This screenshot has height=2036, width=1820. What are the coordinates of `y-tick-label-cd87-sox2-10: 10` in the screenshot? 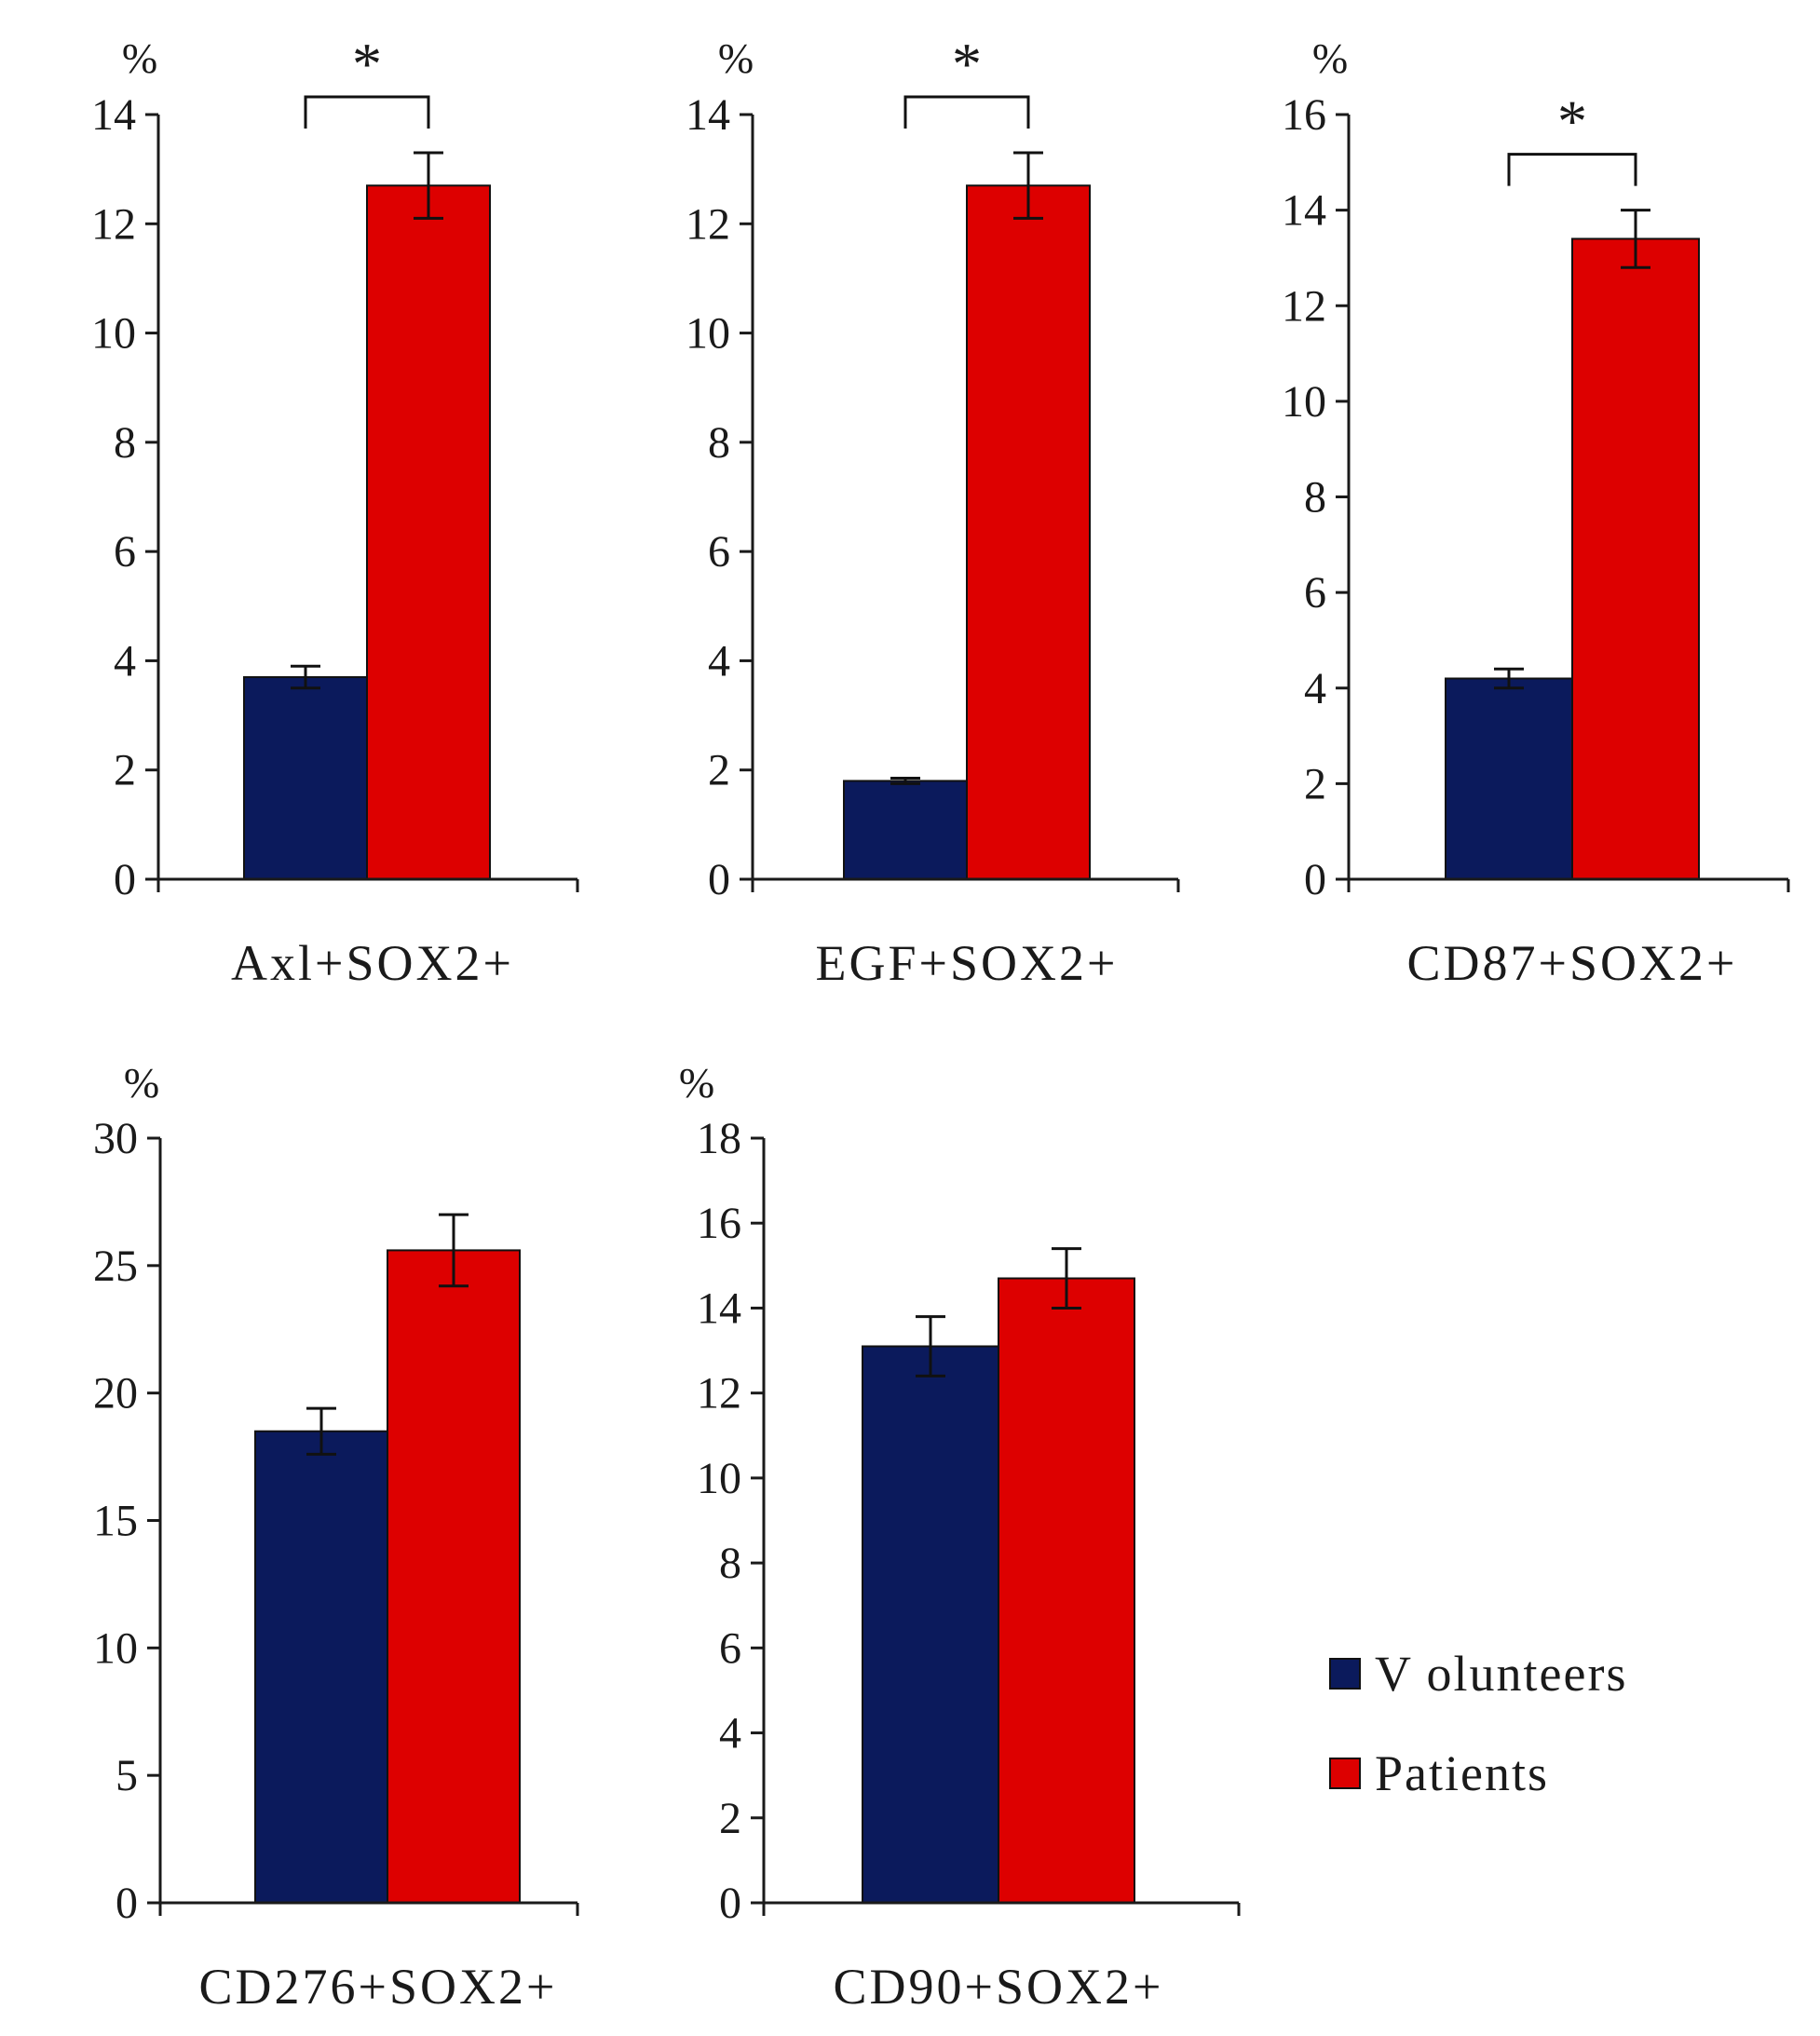 It's located at (1304, 402).